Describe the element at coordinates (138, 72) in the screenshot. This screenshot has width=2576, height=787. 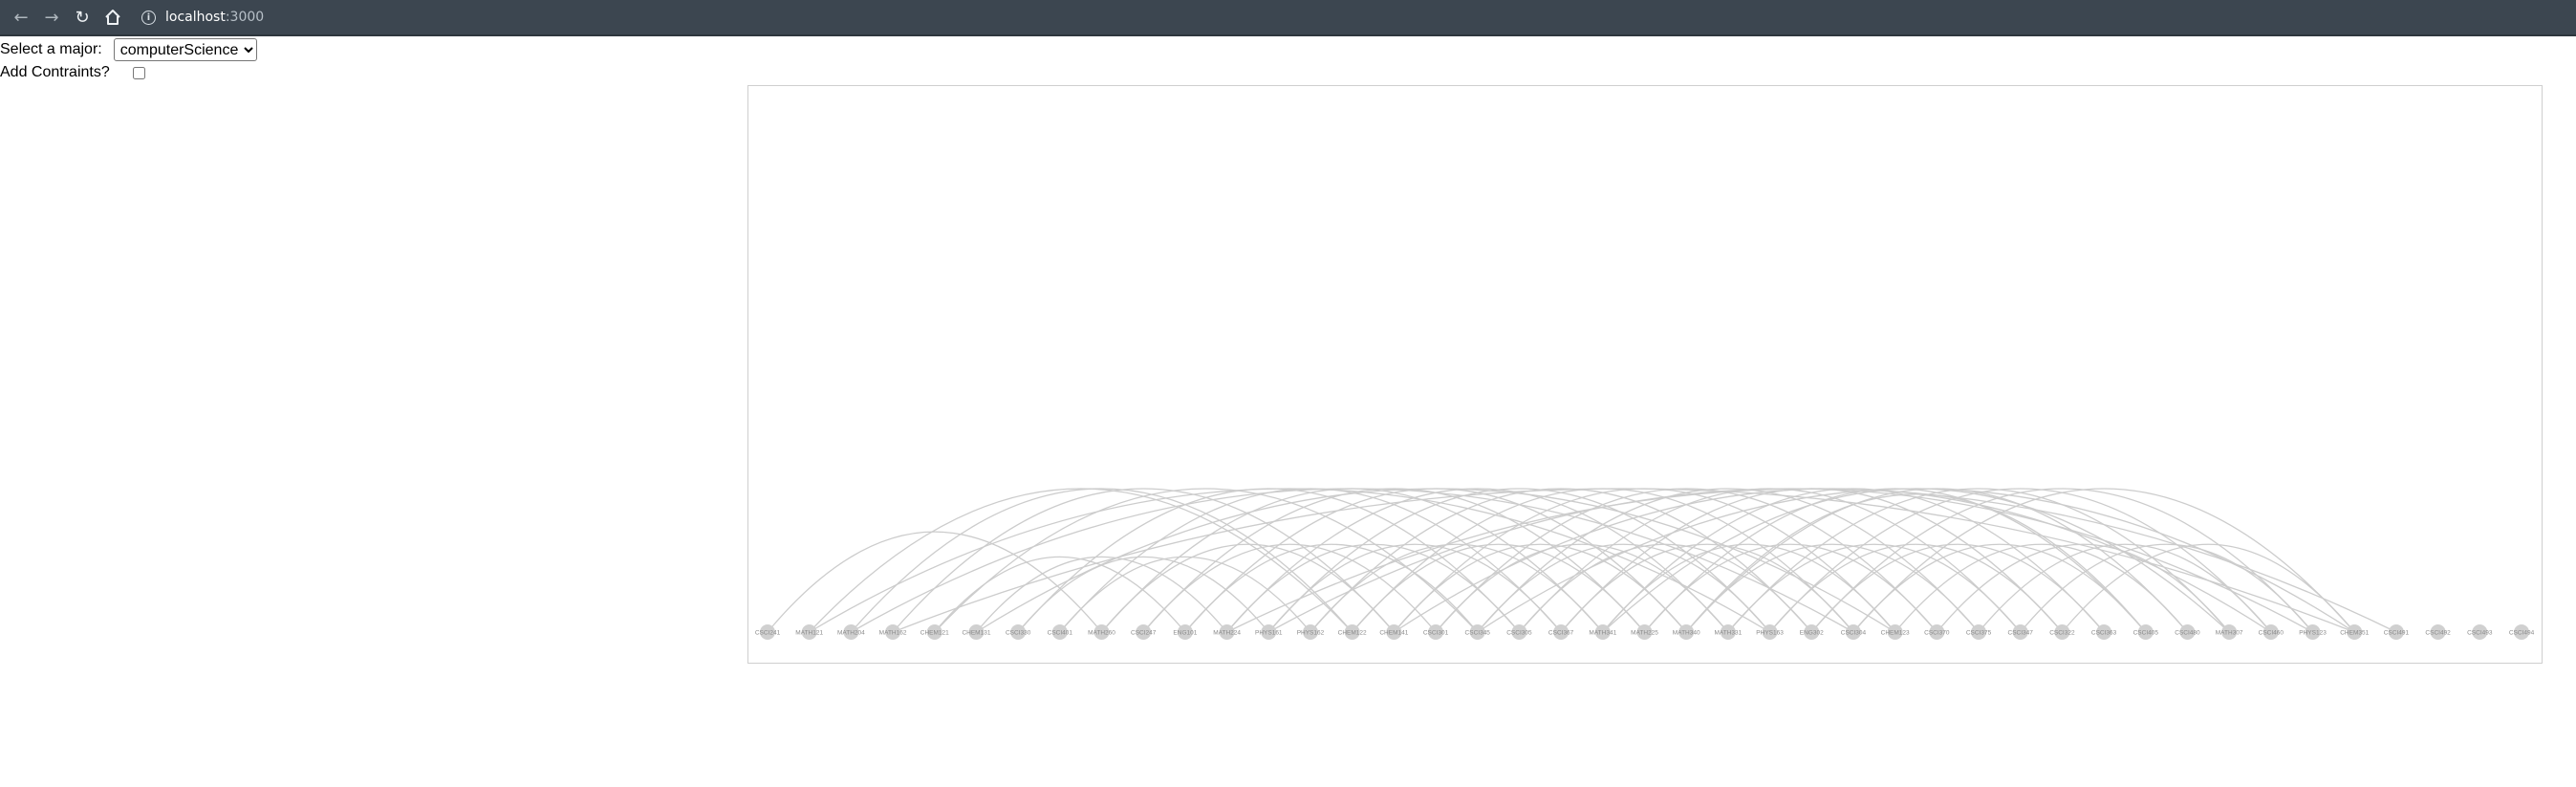
I see `constraints-checkbox` at that location.